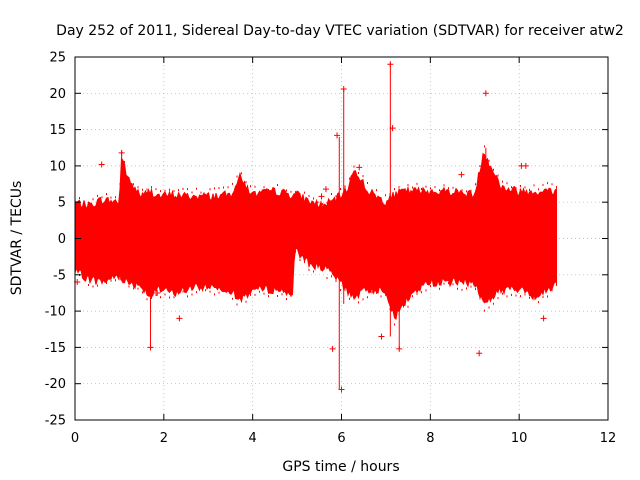 The height and width of the screenshot is (480, 640). Describe the element at coordinates (55, 348) in the screenshot. I see `y-tick-label: -15` at that location.